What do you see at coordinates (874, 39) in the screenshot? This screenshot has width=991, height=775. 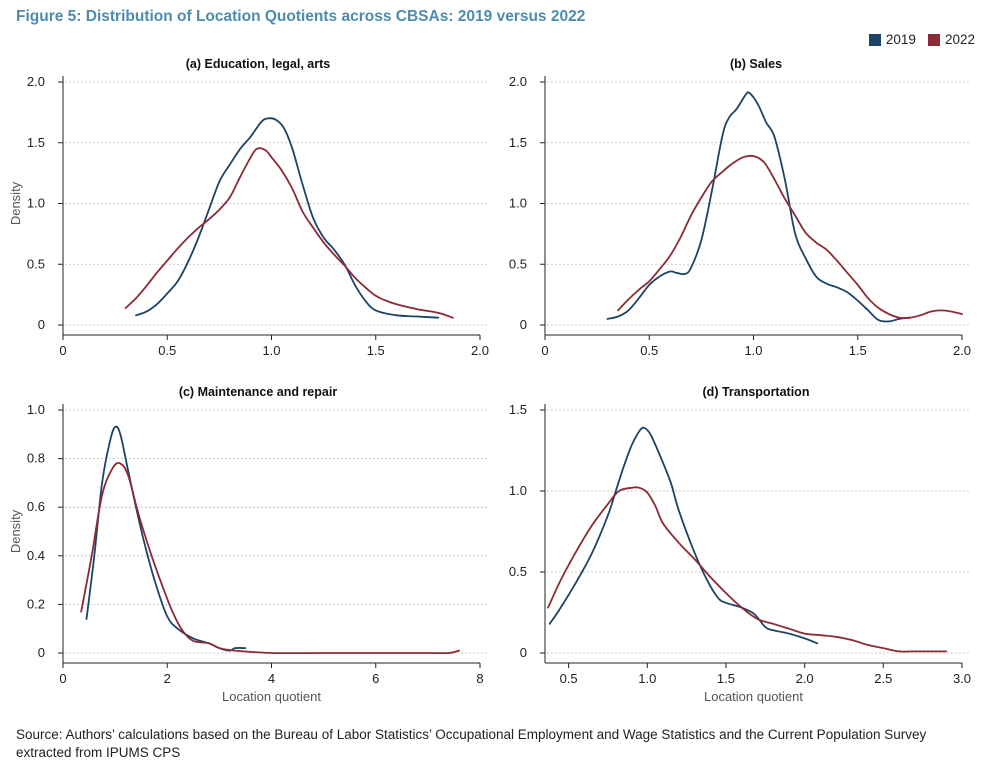 I see `legend-swatch-2019` at bounding box center [874, 39].